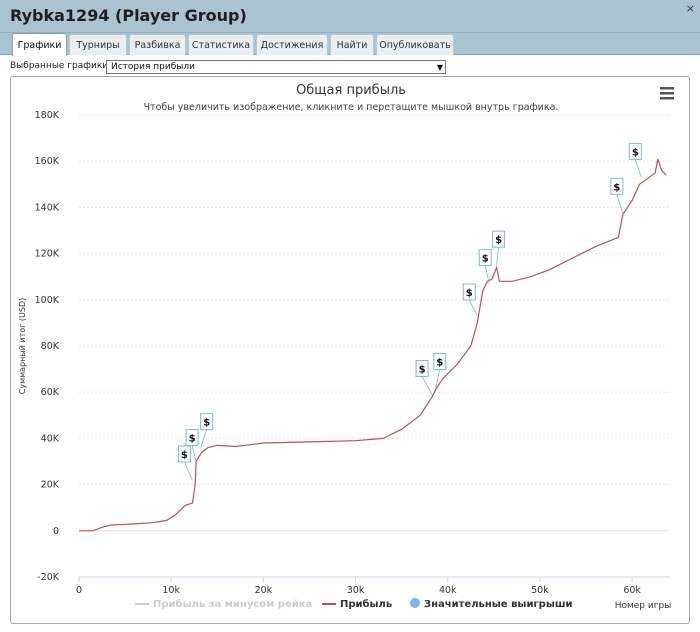 This screenshot has width=700, height=632. Describe the element at coordinates (47, 161) in the screenshot. I see `y-tick-label: 160K` at that location.